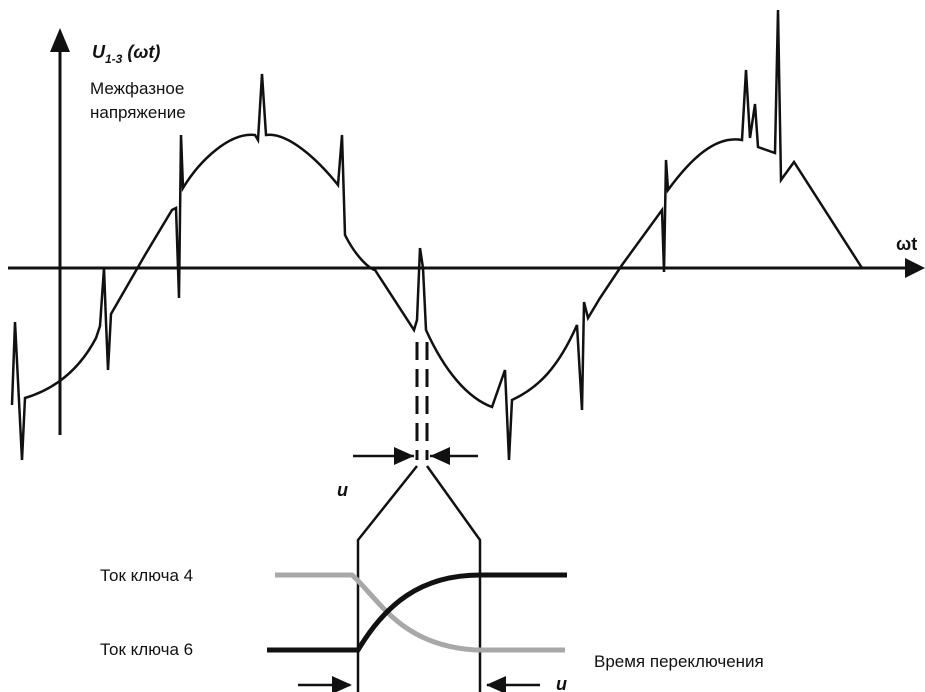 The image size is (925, 692). I want to click on interval-arrowhead-left-top, so click(404, 456).